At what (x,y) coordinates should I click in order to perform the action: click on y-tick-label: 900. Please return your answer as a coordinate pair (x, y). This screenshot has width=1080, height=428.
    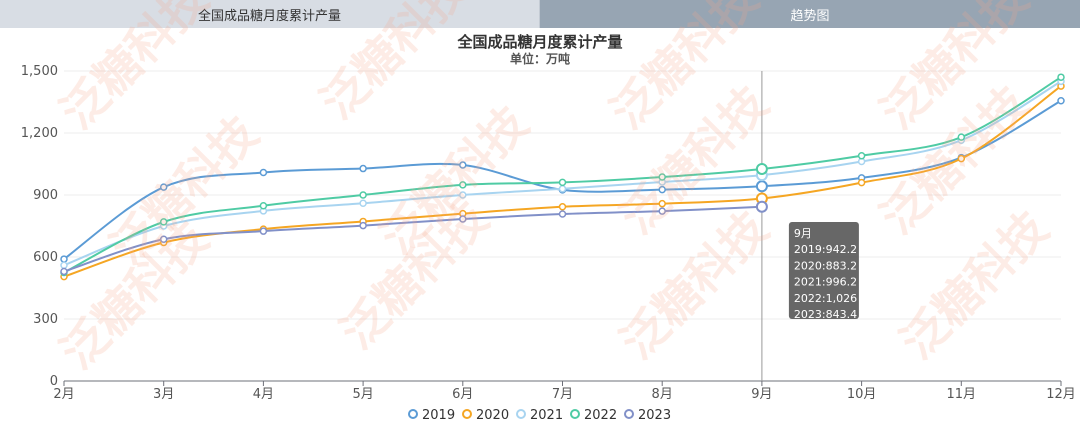
    Looking at the image, I should click on (45, 195).